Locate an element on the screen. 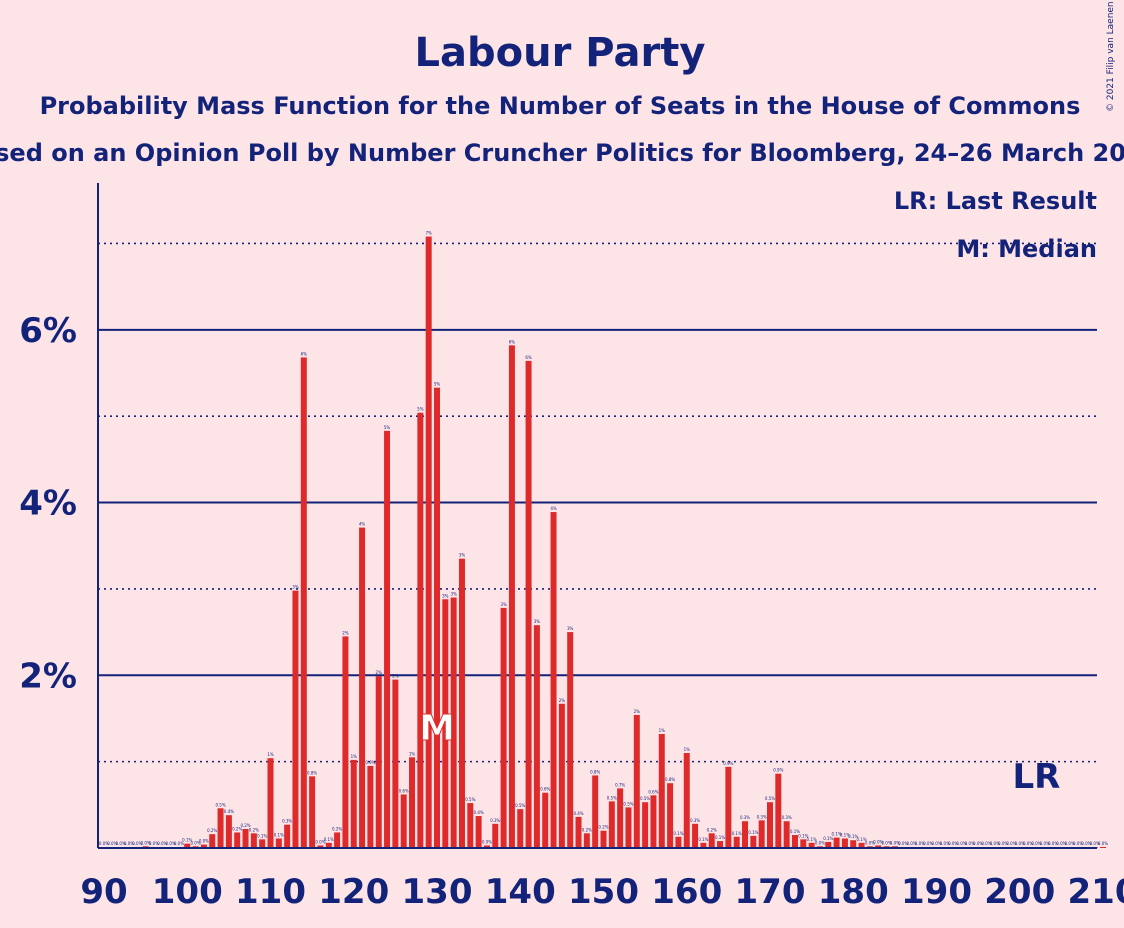 Image resolution: width=1124 pixels, height=928 pixels. bar-label-seat-190: 0.0% is located at coordinates (936, 843).